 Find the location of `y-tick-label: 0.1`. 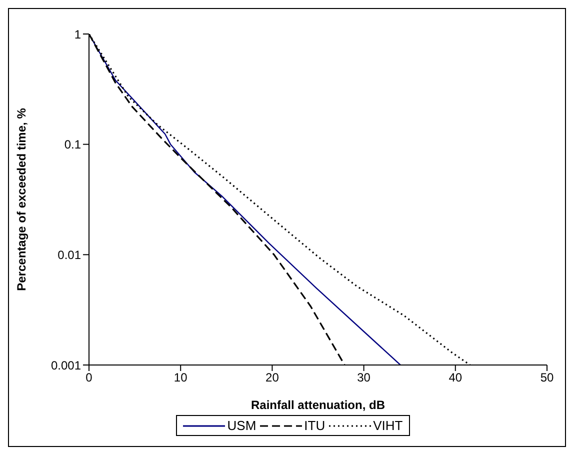

y-tick-label: 0.1 is located at coordinates (73, 145).